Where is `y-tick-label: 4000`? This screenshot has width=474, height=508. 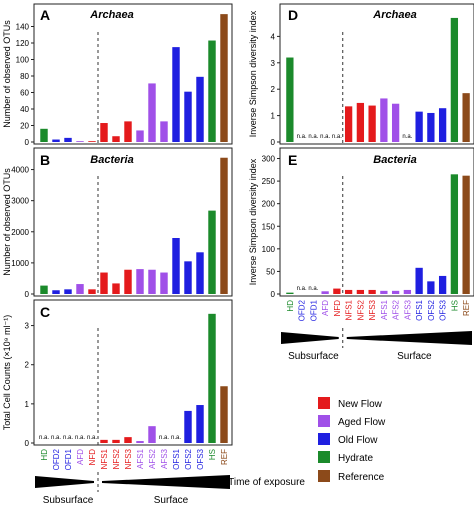
y-tick-label: 4000 is located at coordinates (20, 170).